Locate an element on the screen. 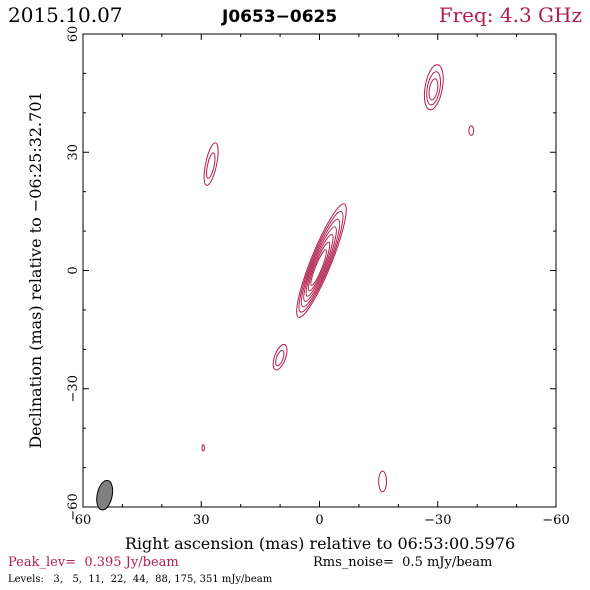 The height and width of the screenshot is (590, 590). beam-ellipse is located at coordinates (105, 495).